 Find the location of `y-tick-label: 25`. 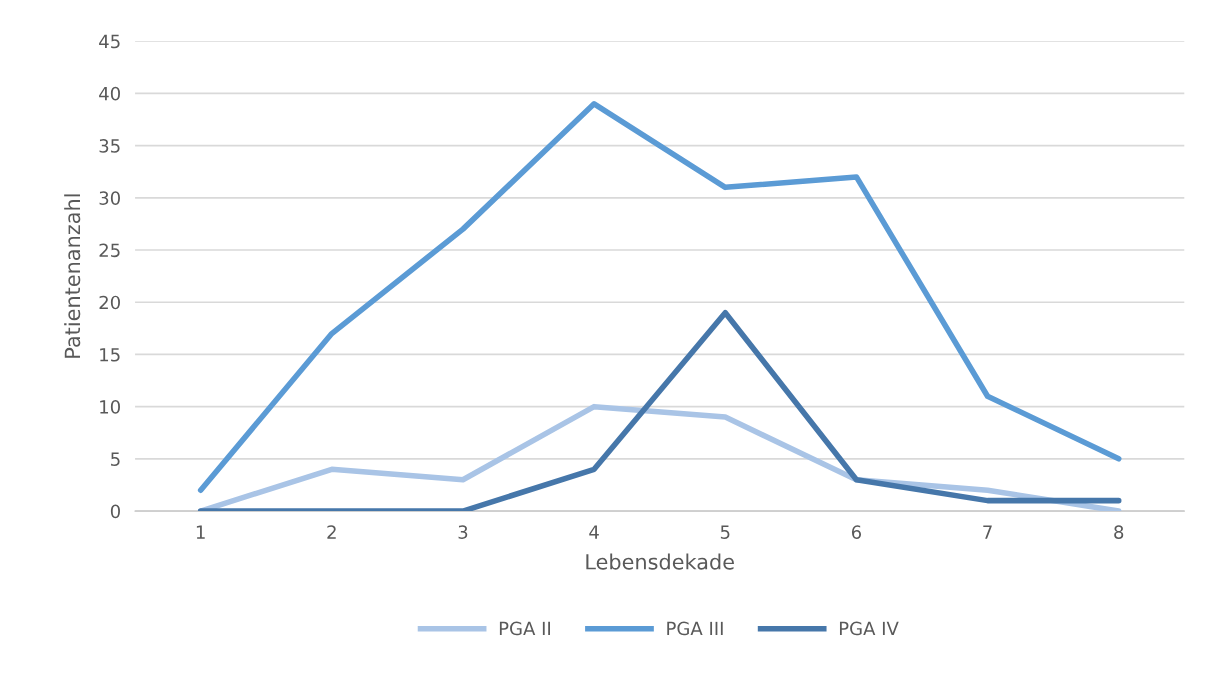

y-tick-label: 25 is located at coordinates (109, 250).